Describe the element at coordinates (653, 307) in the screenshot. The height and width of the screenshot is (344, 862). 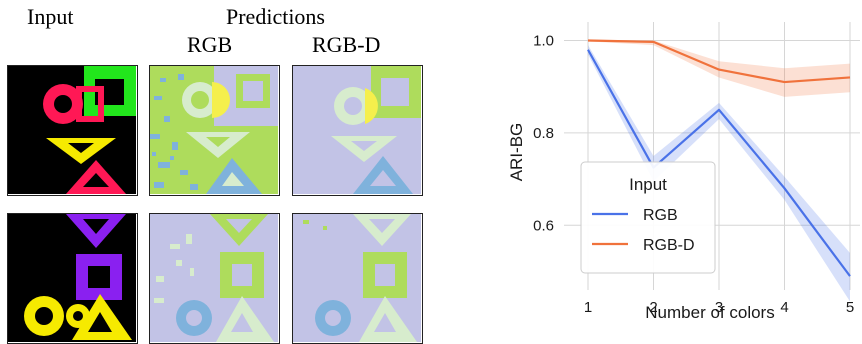
I see `x-tick-label: 2` at that location.